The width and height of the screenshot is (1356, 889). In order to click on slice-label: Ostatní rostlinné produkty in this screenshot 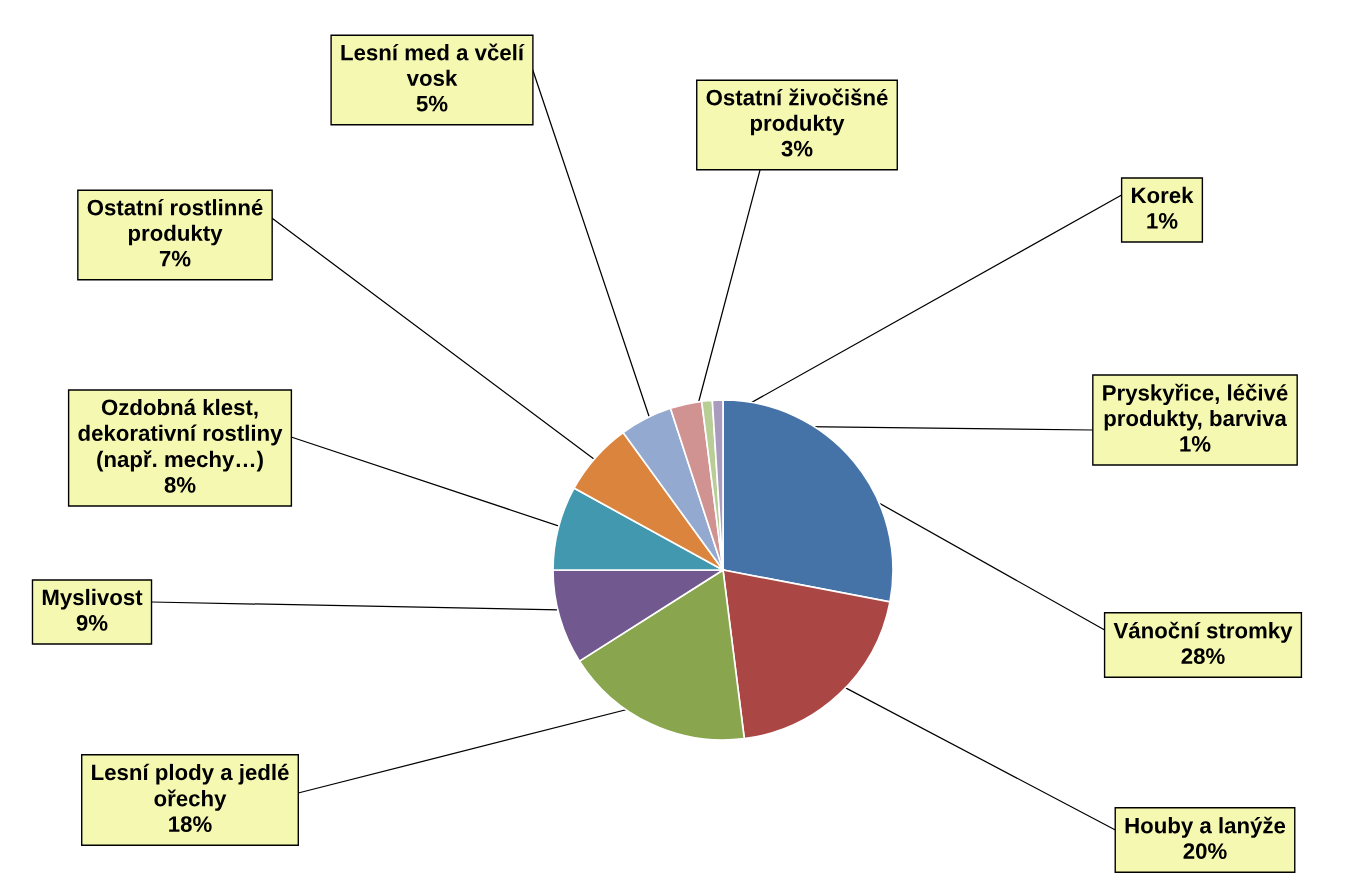, I will do `click(175, 222)`.